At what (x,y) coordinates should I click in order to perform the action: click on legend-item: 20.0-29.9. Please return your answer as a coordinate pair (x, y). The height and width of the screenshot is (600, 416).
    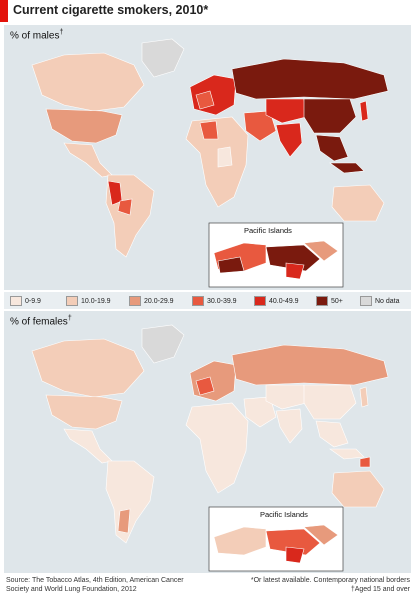
    Looking at the image, I should click on (151, 301).